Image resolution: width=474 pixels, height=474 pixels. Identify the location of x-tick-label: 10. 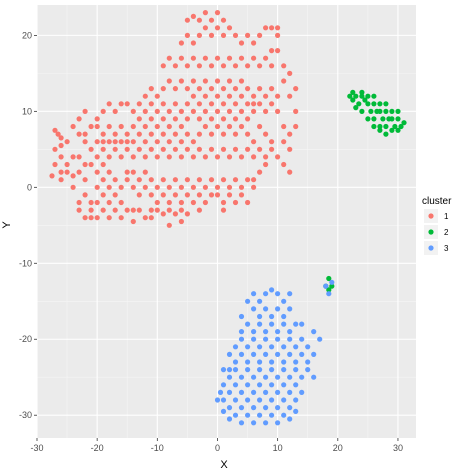
(278, 448).